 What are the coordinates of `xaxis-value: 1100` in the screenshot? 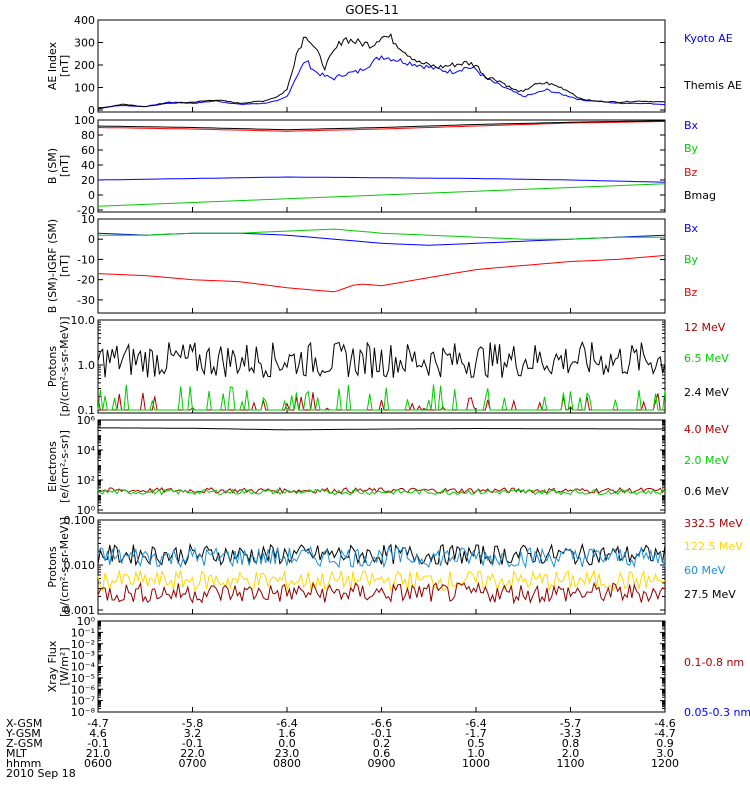 It's located at (571, 763).